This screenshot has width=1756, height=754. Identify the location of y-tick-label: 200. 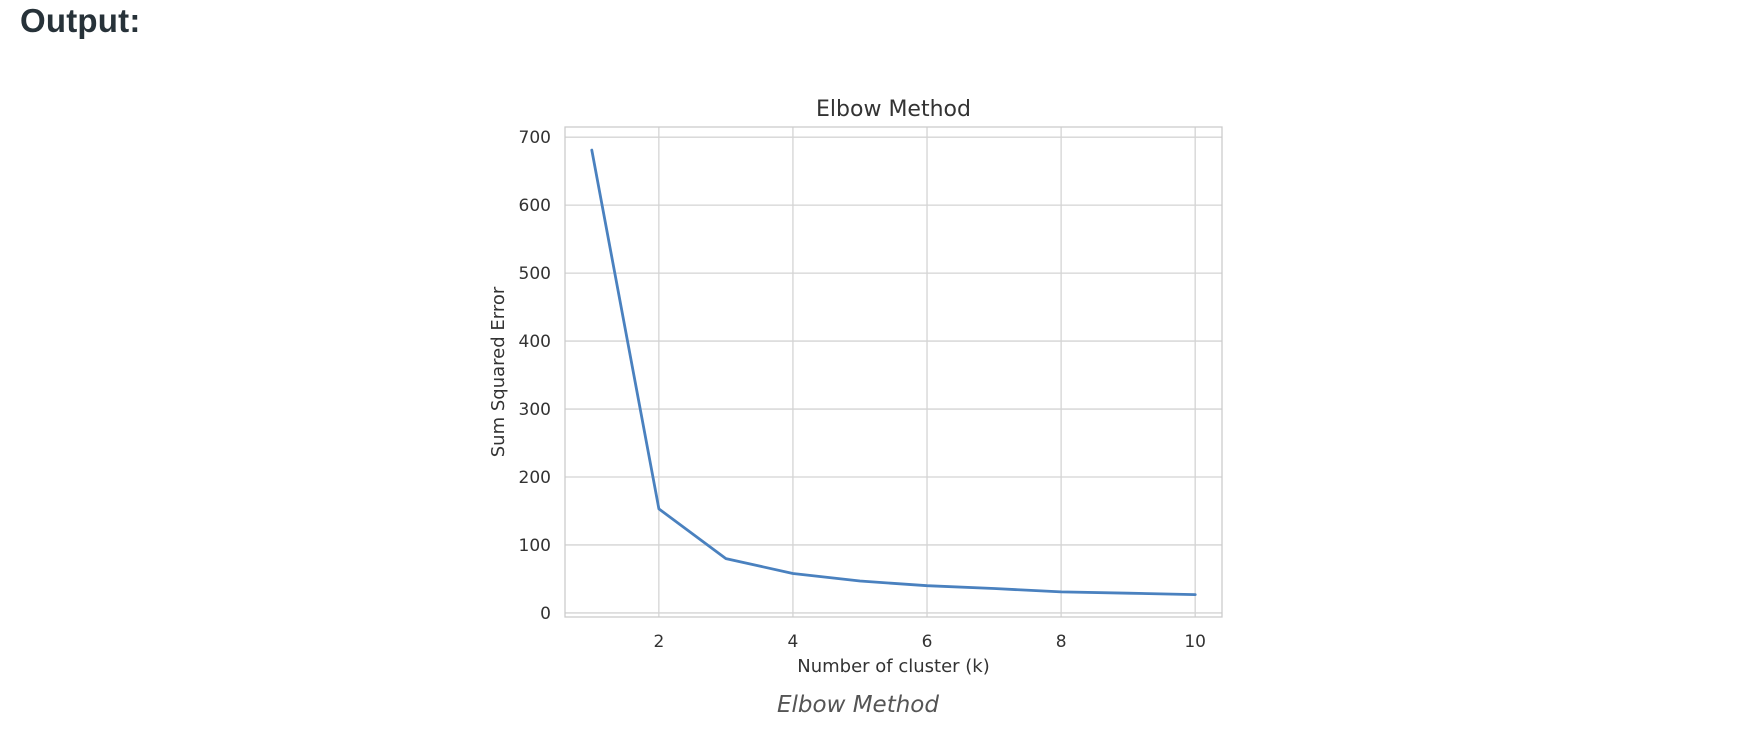
(535, 478).